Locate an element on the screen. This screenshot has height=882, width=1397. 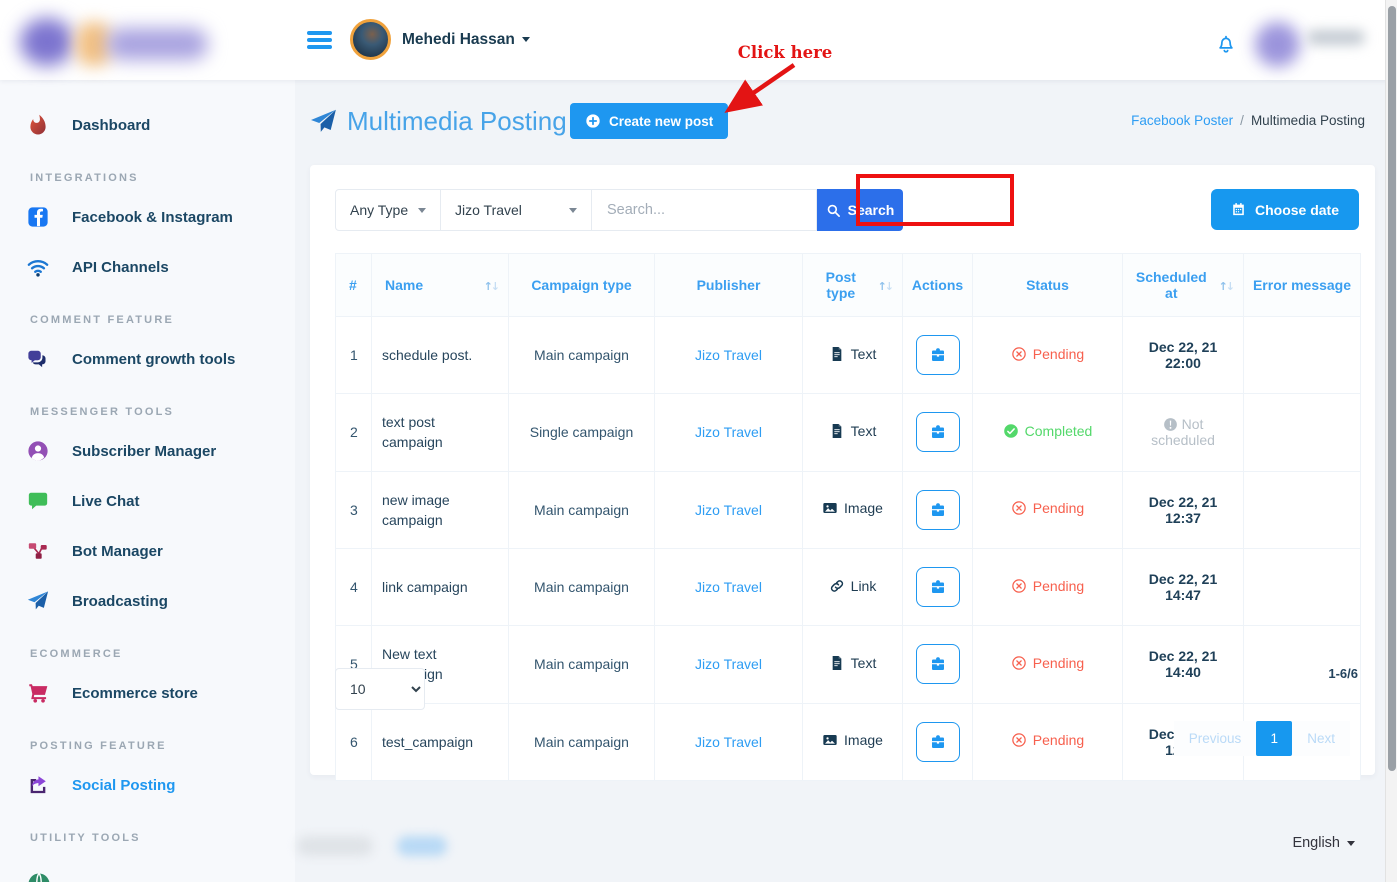
cart-icon is located at coordinates (38, 693).